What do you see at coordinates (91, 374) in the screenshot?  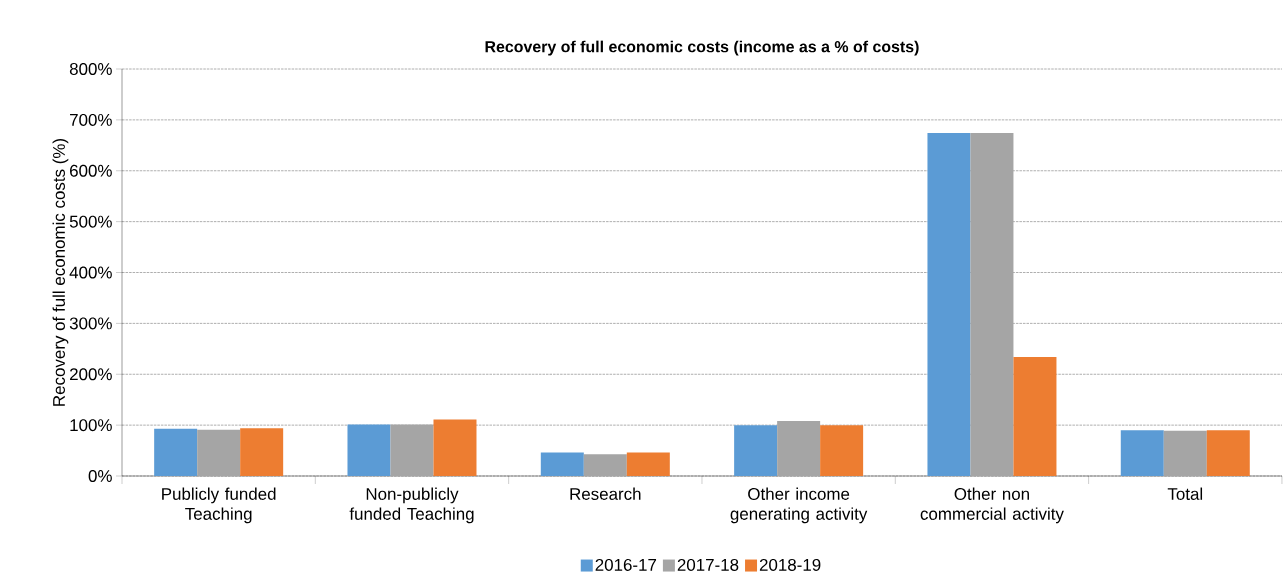 I see `y-tick-label: 200%` at bounding box center [91, 374].